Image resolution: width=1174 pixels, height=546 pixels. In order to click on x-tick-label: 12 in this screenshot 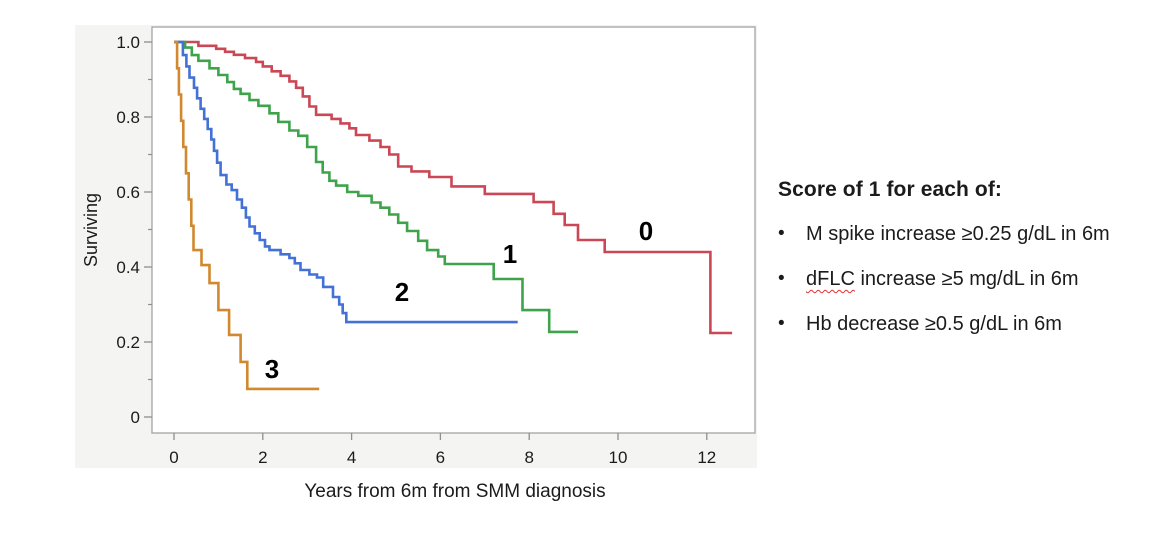, I will do `click(706, 457)`.